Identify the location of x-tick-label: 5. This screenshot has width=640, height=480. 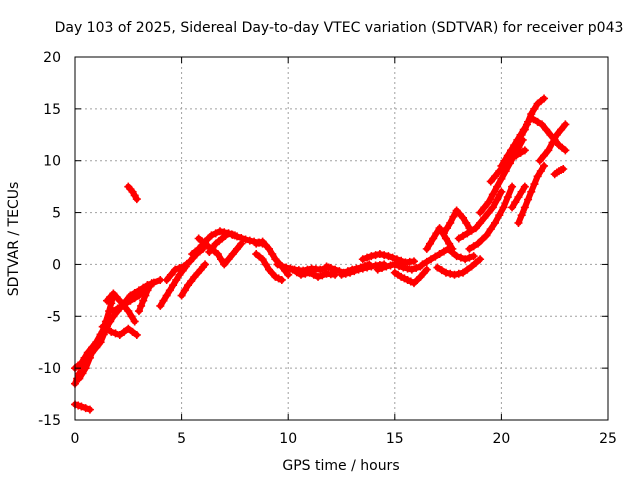
(181, 439).